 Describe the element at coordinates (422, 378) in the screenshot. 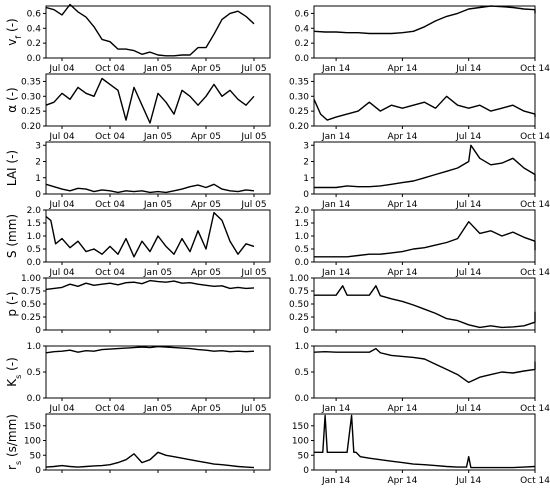

I see `panel-K_s-2014: 0.0 0.5 1.0 Jan 14 Apr 14 Jul 14 Oct 14` at that location.